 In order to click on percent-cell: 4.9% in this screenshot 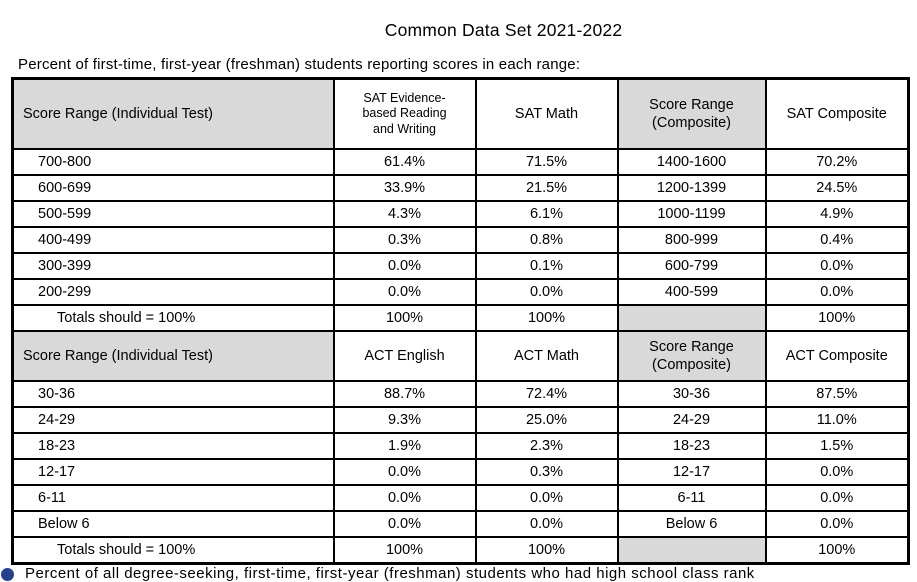, I will do `click(837, 214)`.